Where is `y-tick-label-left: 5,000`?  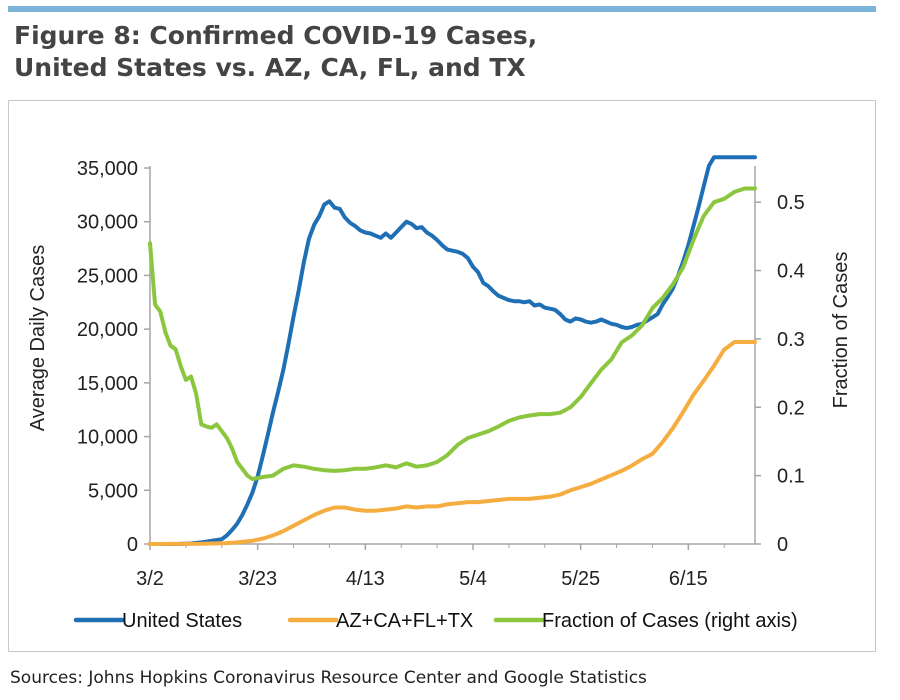
y-tick-label-left: 5,000 is located at coordinates (113, 491).